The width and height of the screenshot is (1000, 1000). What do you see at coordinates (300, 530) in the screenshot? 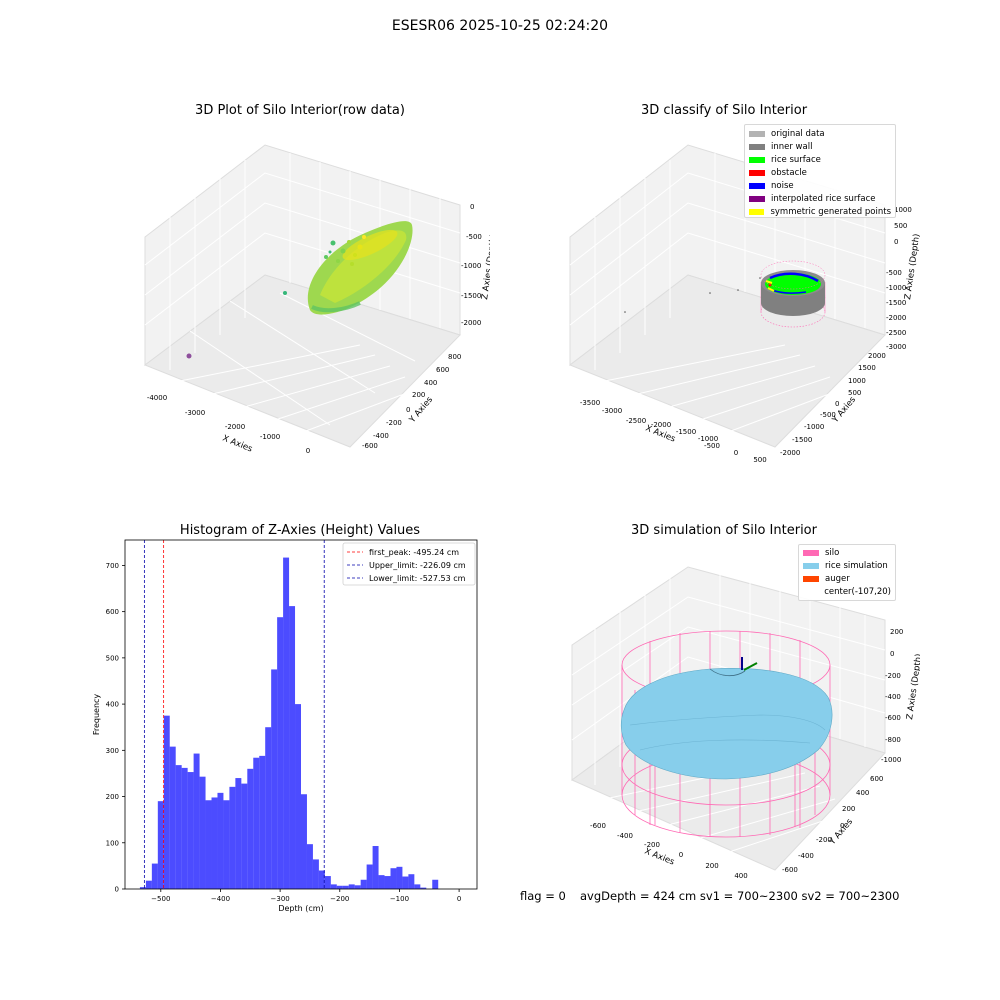
I see `histogram-panel-title: Histogram of Z-Axies (Height) Values` at bounding box center [300, 530].